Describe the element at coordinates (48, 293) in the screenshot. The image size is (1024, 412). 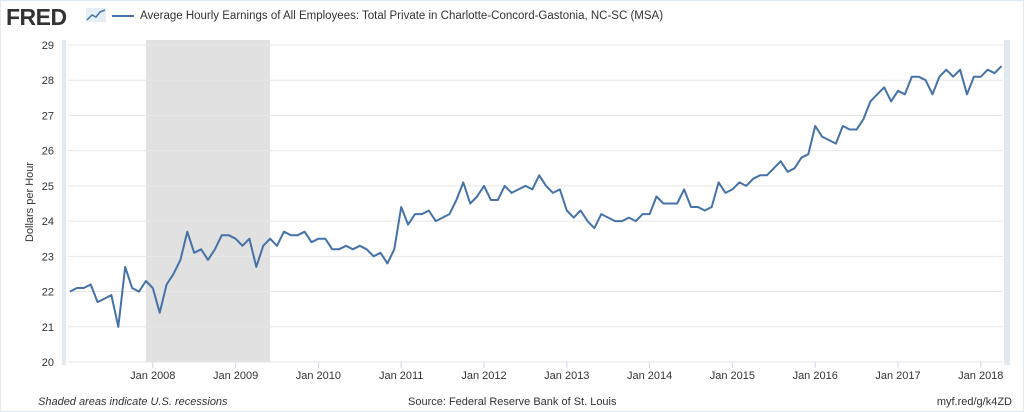
I see `y-tick-label: 22` at that location.